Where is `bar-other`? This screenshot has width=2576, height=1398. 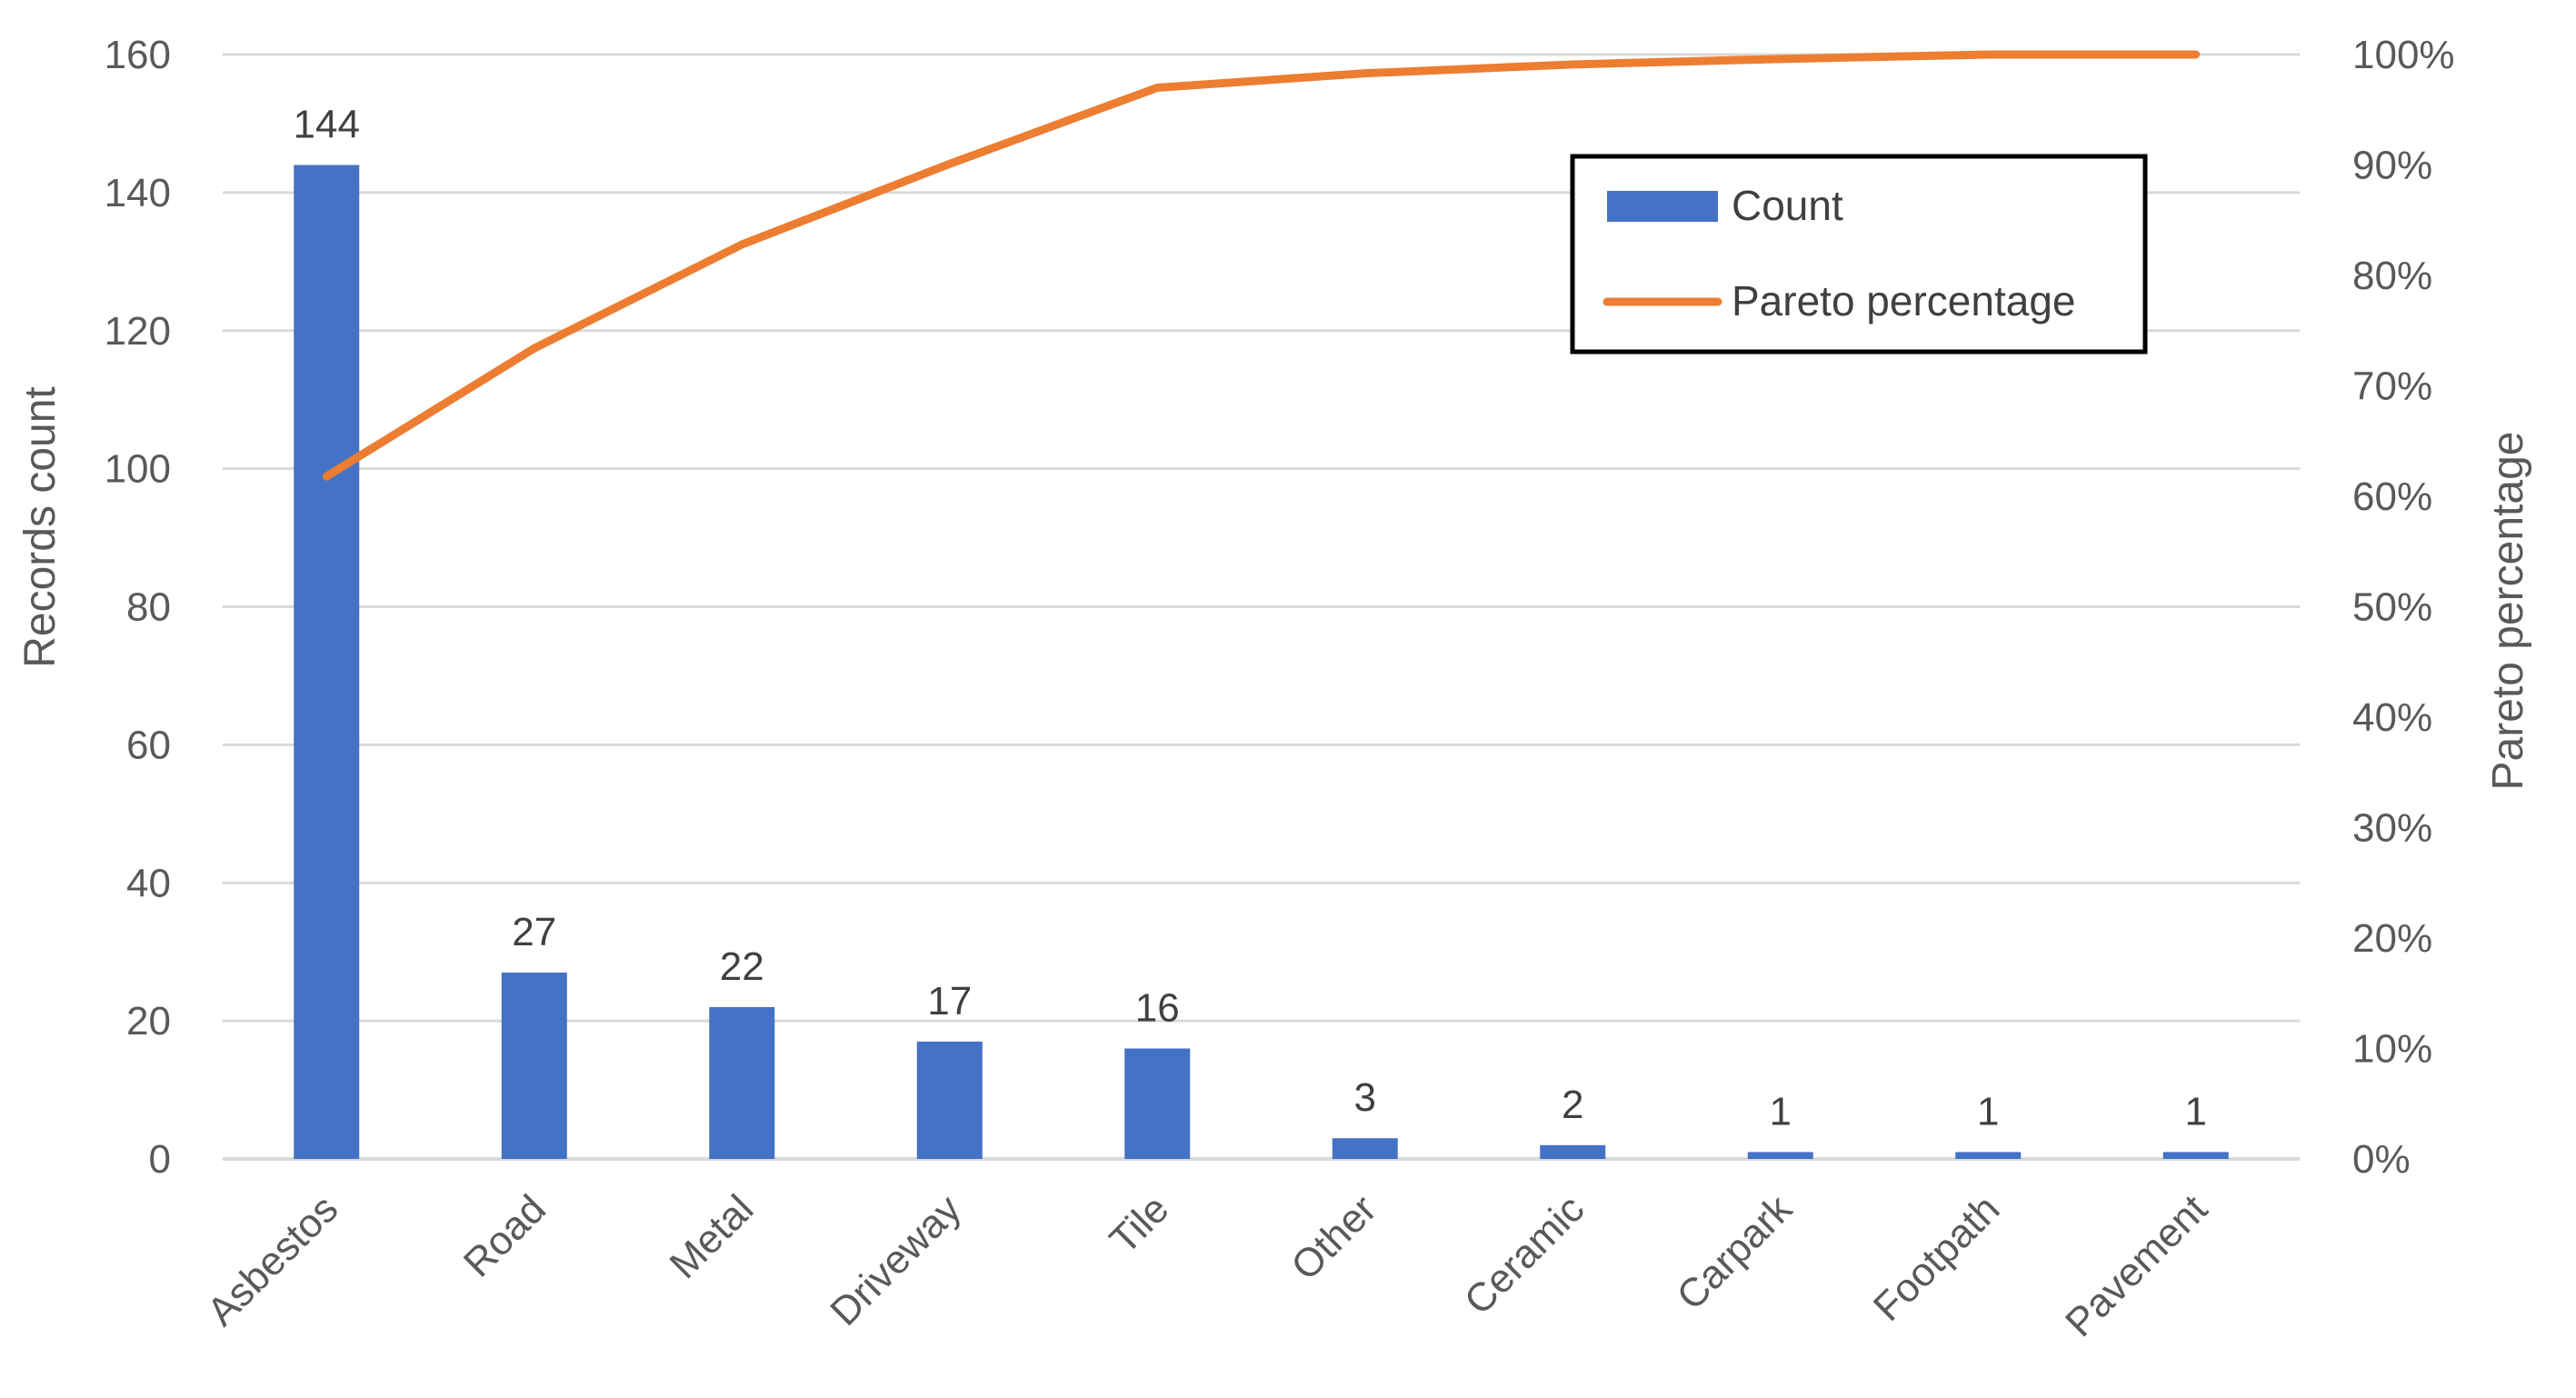
bar-other is located at coordinates (1365, 1148).